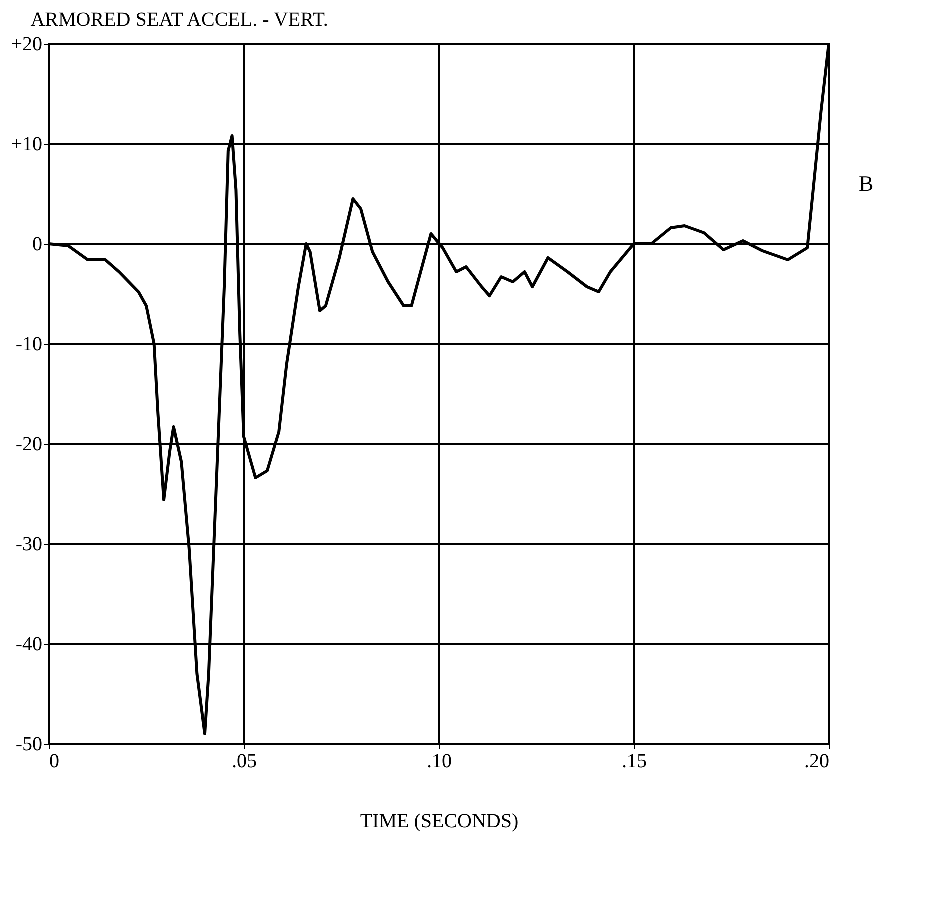 Image resolution: width=945 pixels, height=904 pixels. I want to click on y-tick-label: 0, so click(37, 245).